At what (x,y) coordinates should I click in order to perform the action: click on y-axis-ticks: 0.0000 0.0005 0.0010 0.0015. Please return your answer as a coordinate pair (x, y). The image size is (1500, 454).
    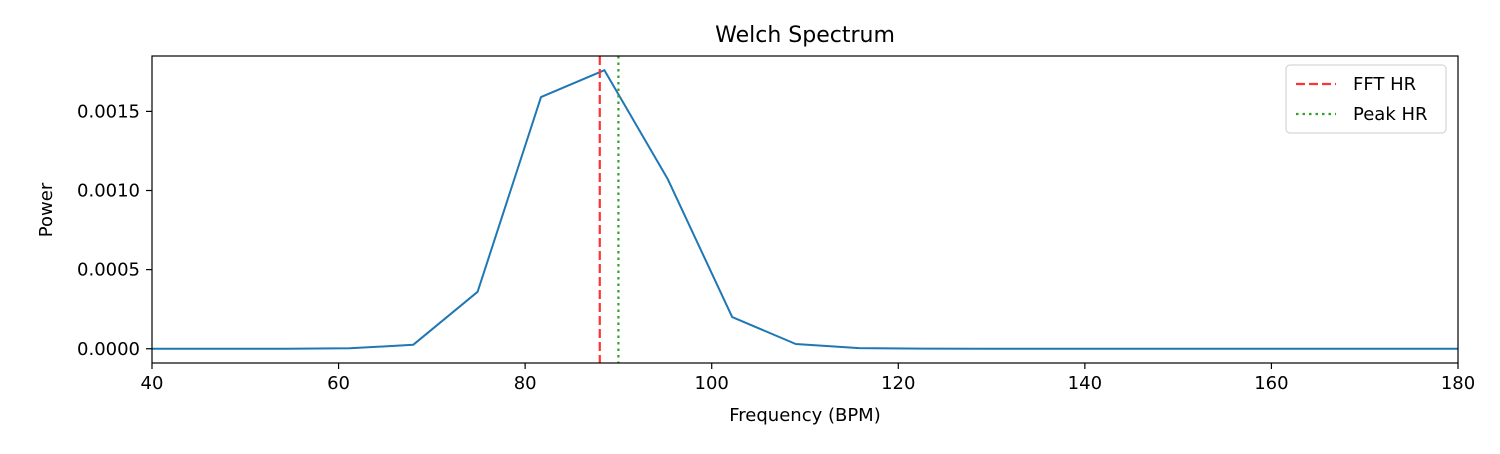
    Looking at the image, I should click on (114, 230).